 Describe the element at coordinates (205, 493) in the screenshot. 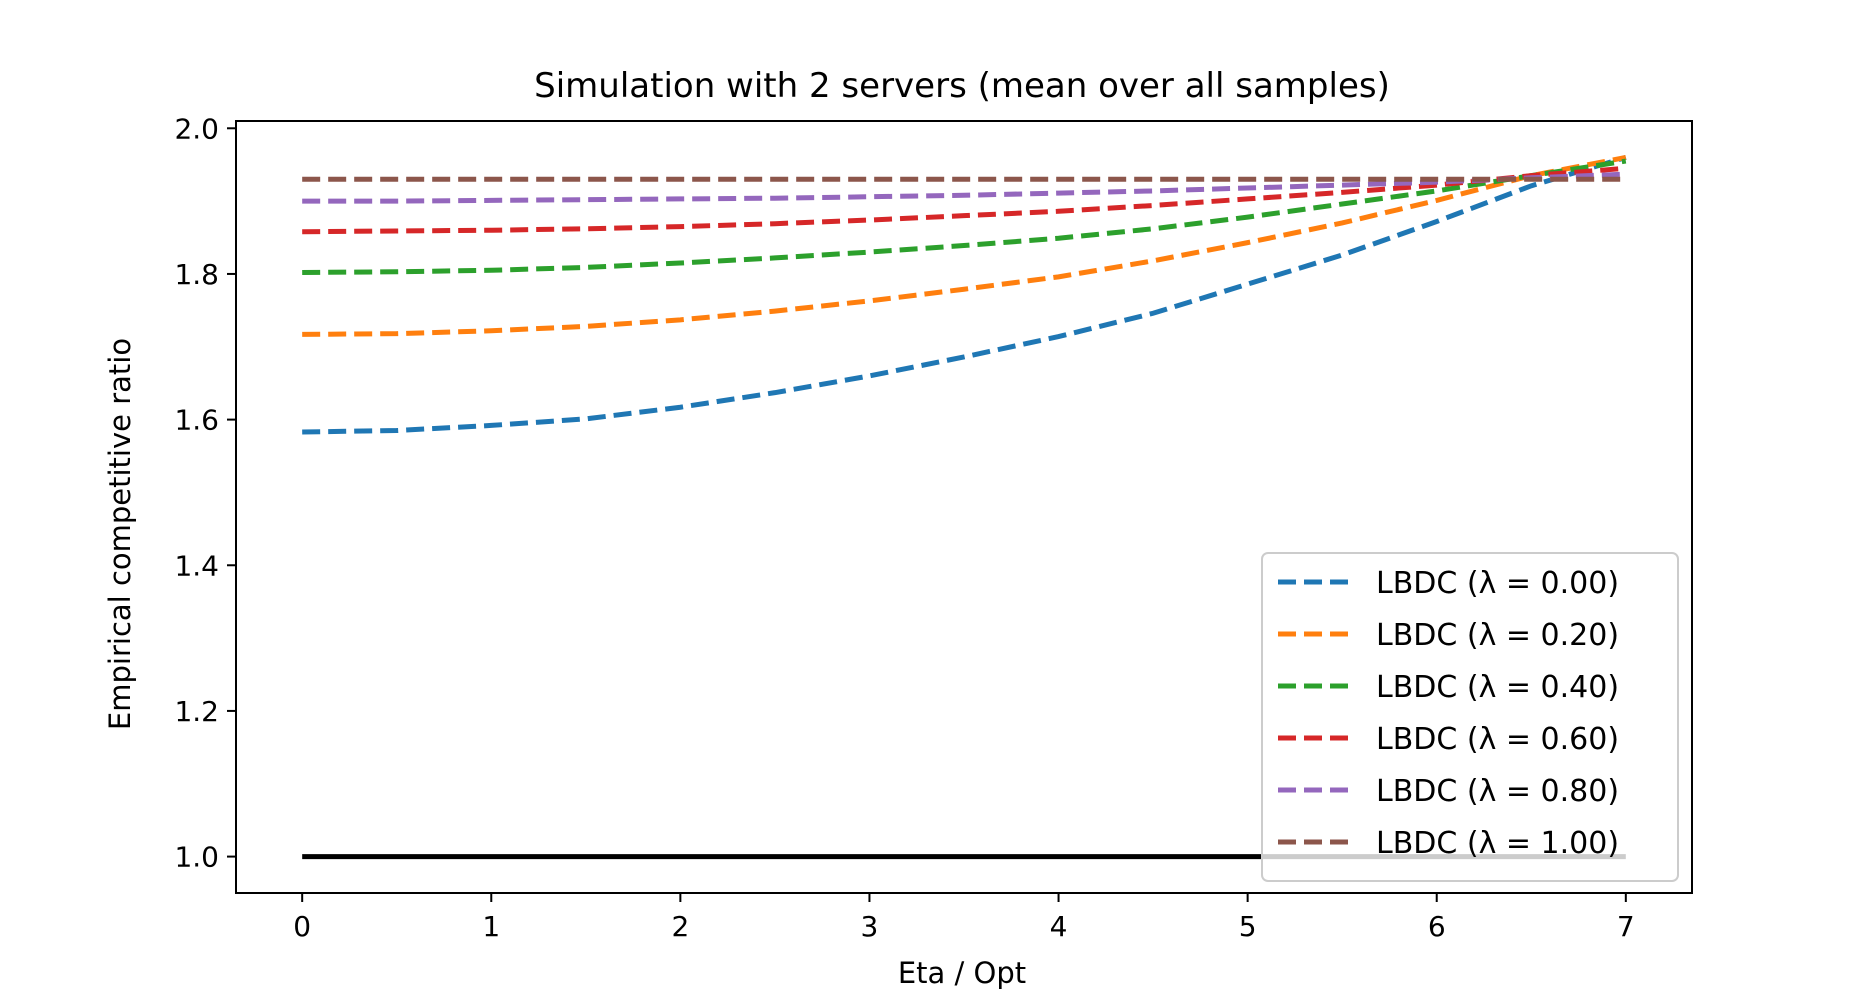

I see `y-axis-ticks: 1.0 1.2 1.4 1.6 1.8 2.0` at that location.